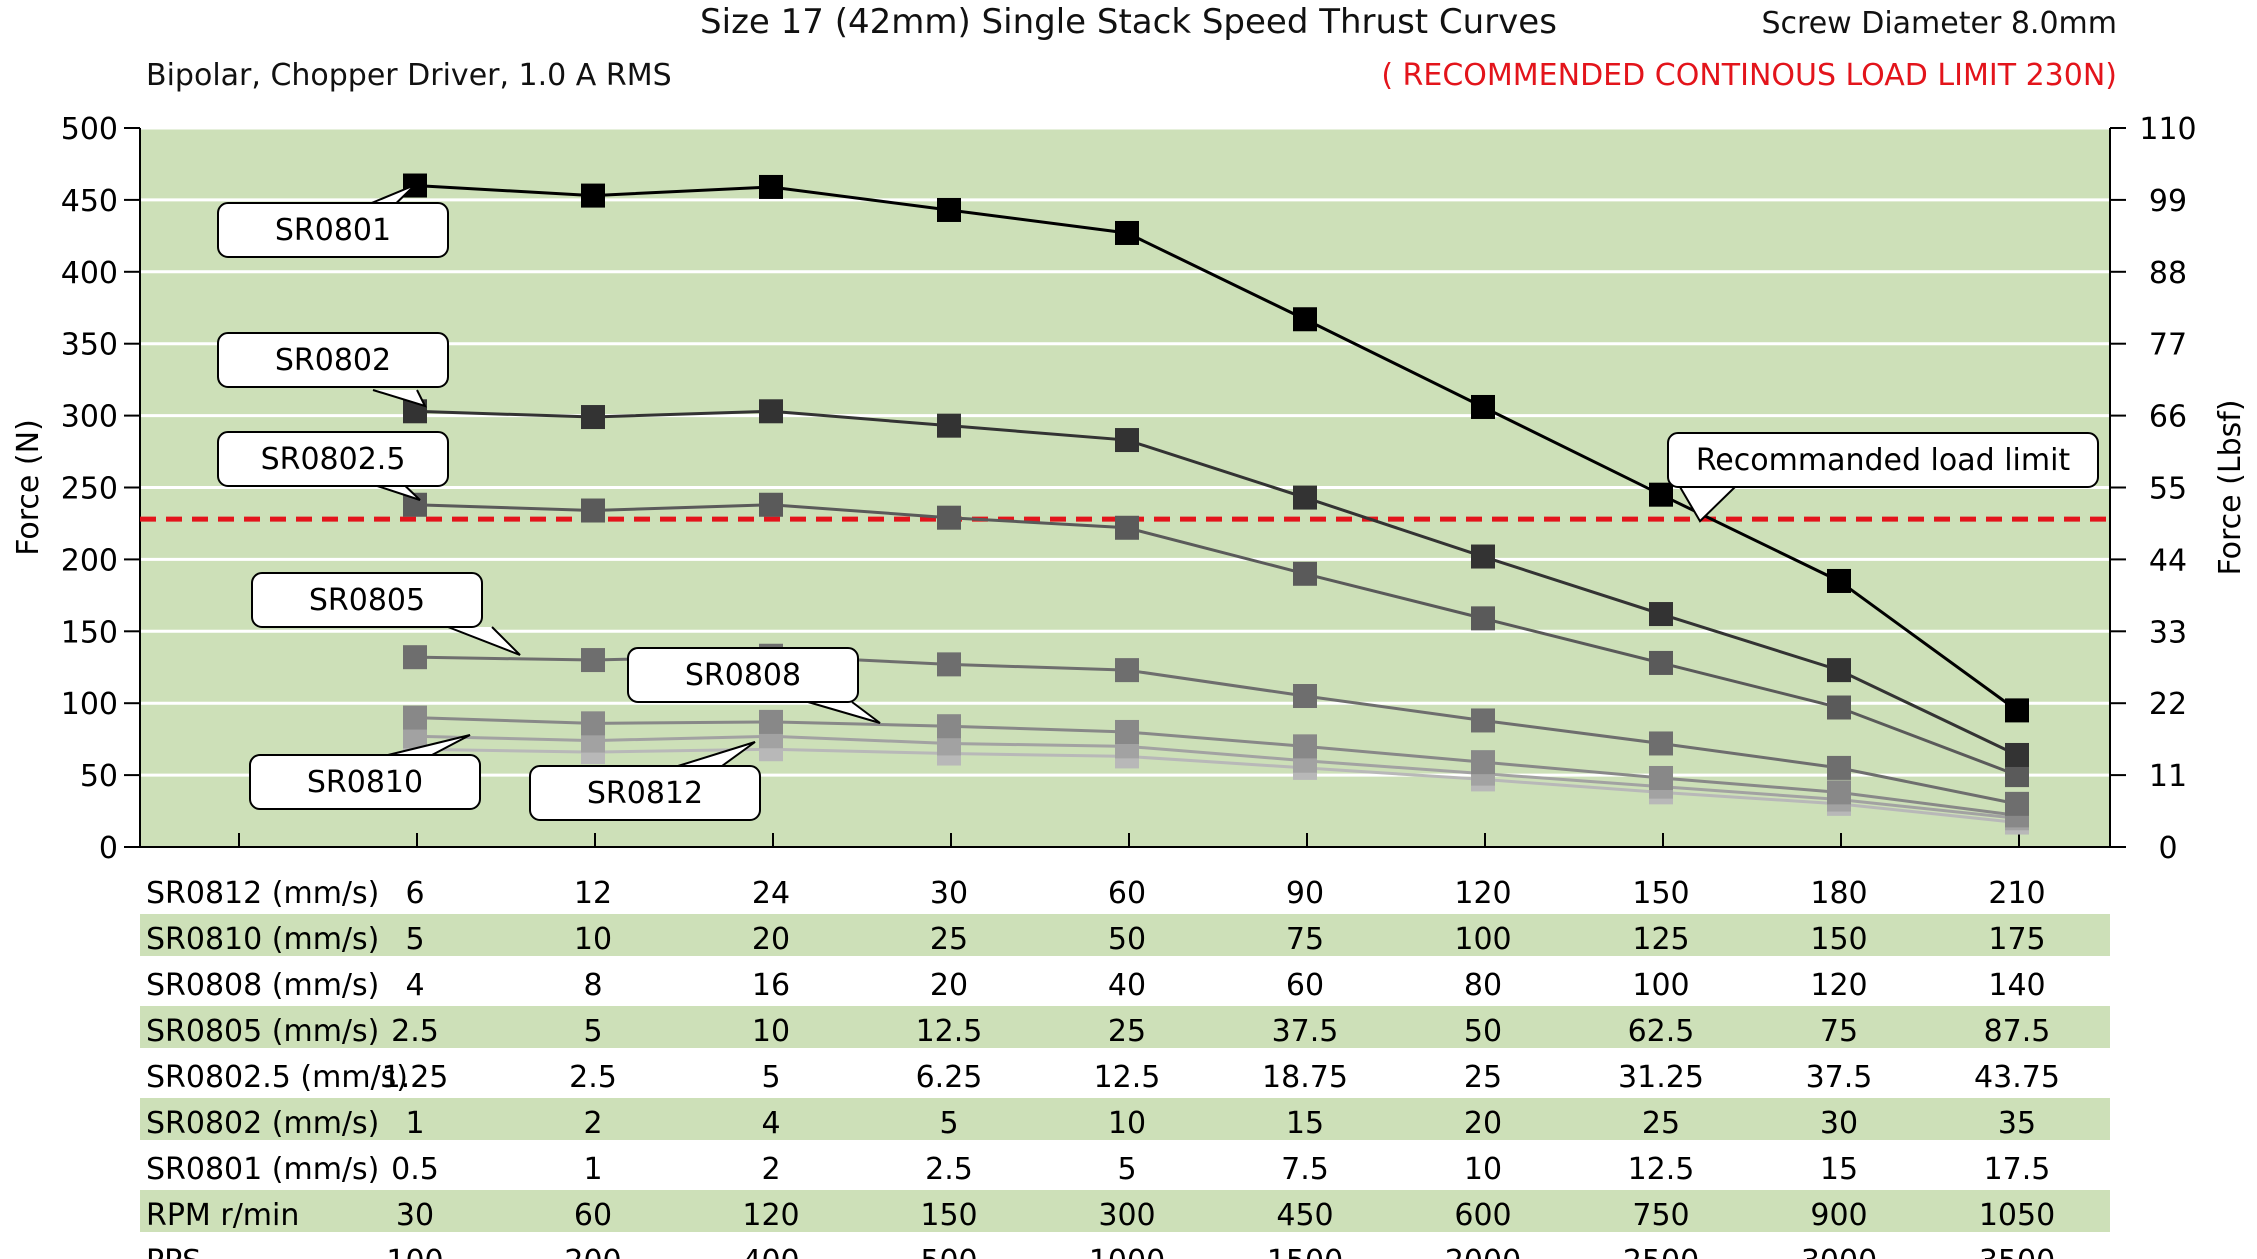 The image size is (2257, 1259). Describe the element at coordinates (89, 129) in the screenshot. I see `y-tick-label: 500` at that location.